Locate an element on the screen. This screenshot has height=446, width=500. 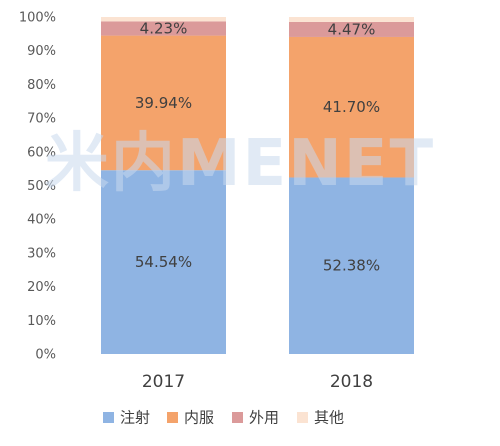
legend: 注射 内服 外用 其他 is located at coordinates (223, 418).